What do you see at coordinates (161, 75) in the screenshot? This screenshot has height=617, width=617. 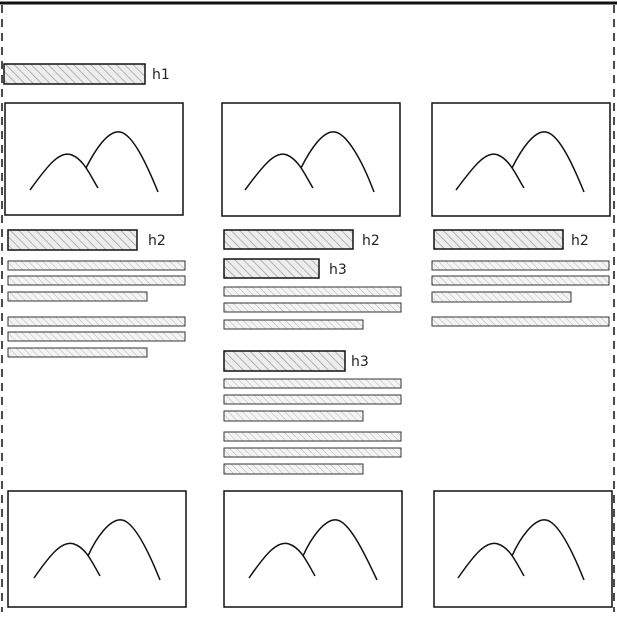 I see `page-title-label: h1` at bounding box center [161, 75].